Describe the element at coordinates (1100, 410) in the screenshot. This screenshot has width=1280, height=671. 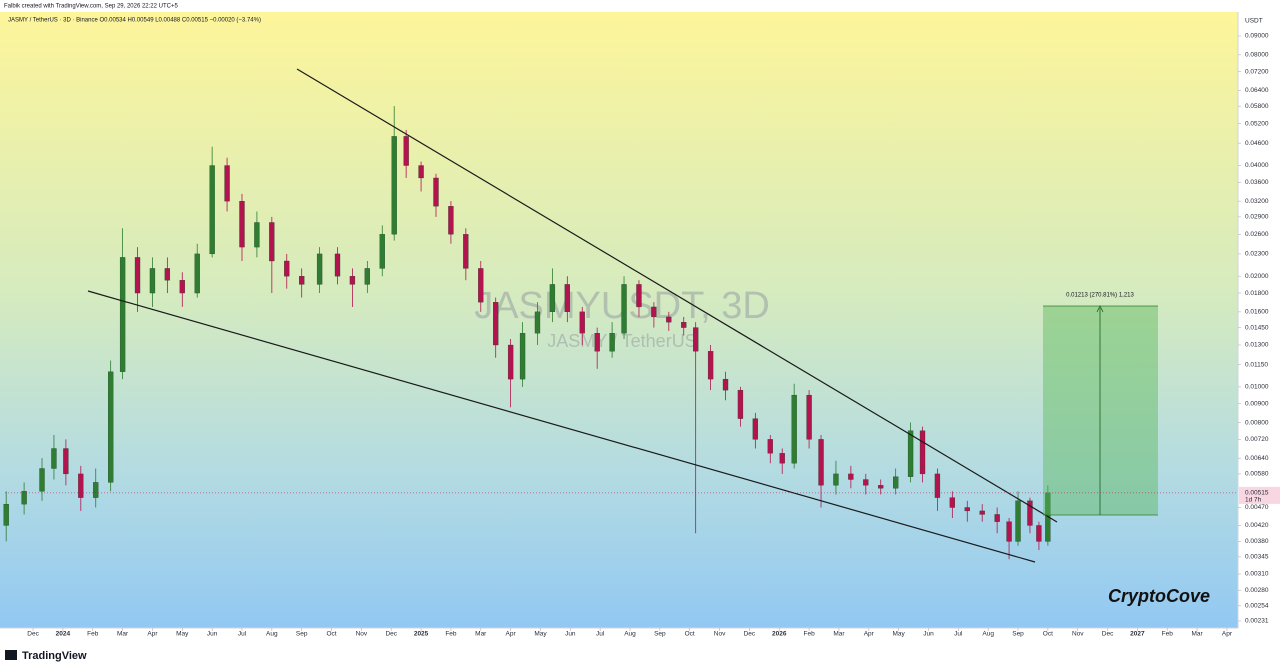
I see `measure-box` at that location.